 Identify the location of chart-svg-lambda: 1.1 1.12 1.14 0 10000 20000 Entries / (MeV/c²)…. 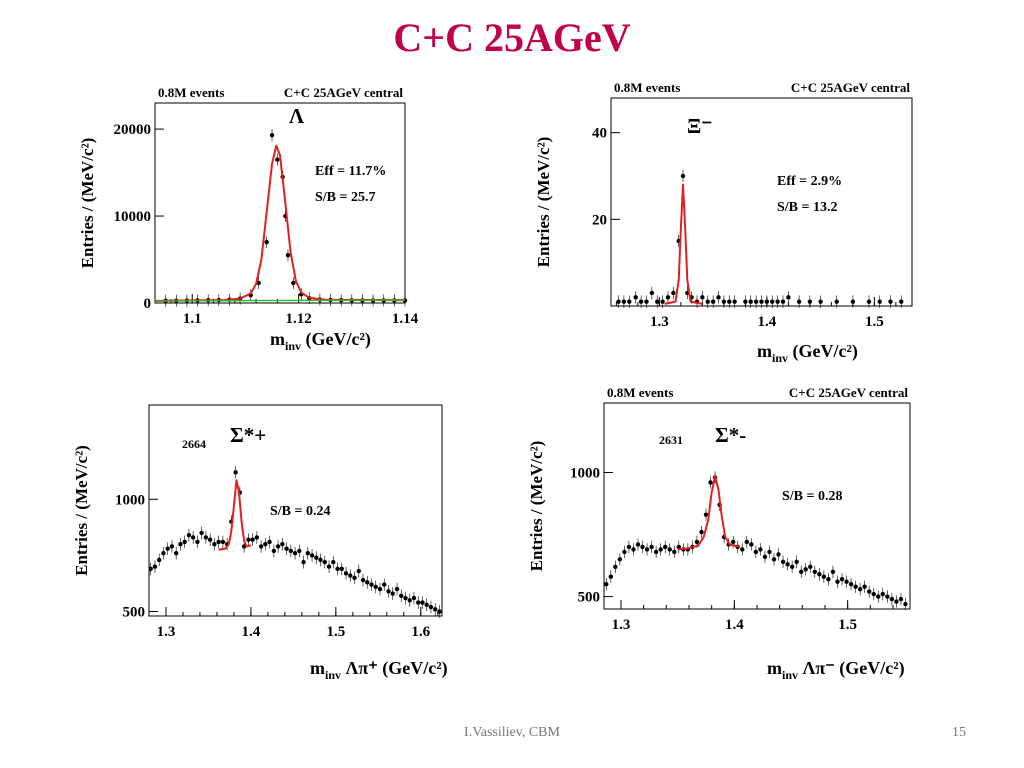
(248, 219).